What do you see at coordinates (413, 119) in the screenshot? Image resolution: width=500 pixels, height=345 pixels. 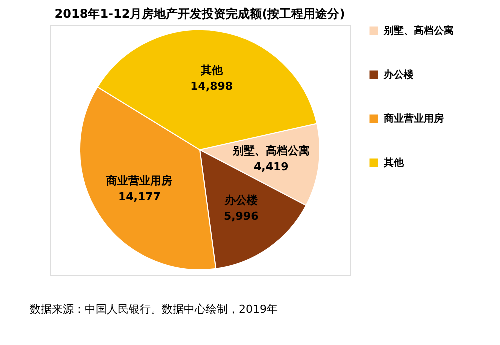 I see `legend-label: 商业营业用房` at bounding box center [413, 119].